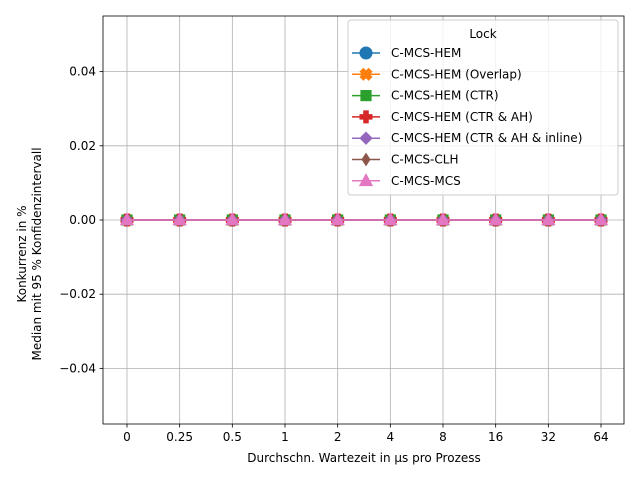  I want to click on x-tick-label: 32, so click(548, 437).